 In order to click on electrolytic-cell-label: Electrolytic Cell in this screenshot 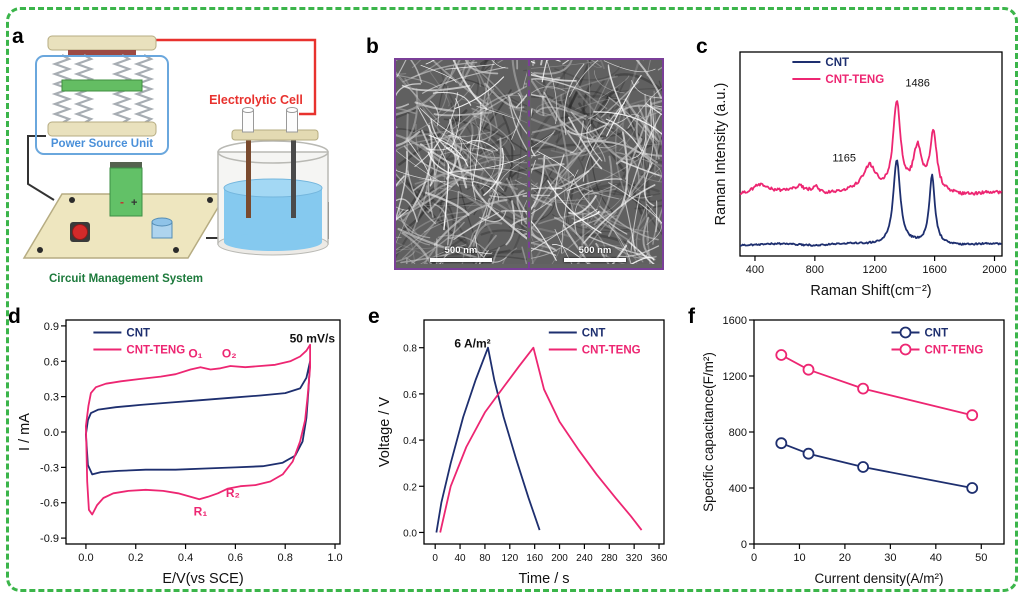, I will do `click(256, 100)`.